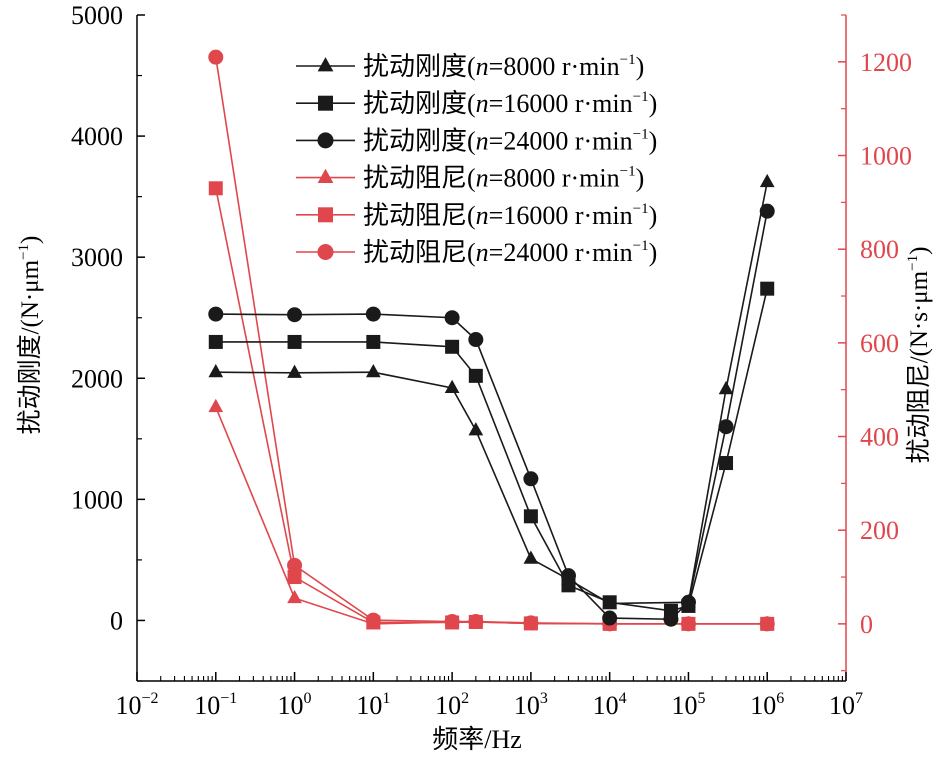  I want to click on legend-item: 扰动阻尼(n=16000 r·min−1), so click(476, 215).